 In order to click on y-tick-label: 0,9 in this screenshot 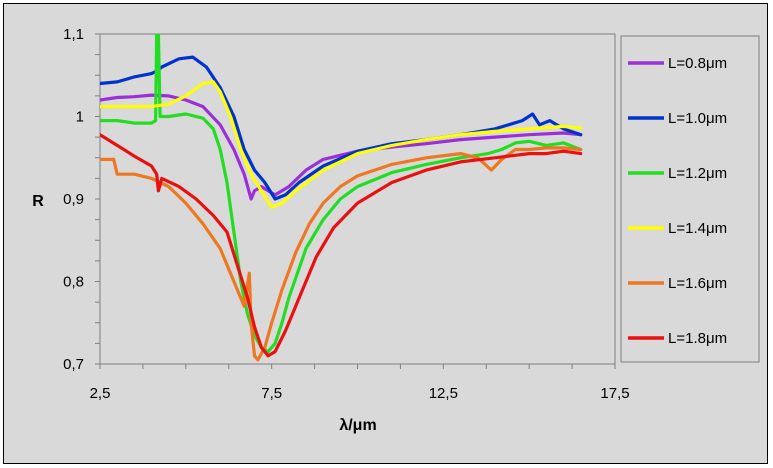, I will do `click(73, 199)`.